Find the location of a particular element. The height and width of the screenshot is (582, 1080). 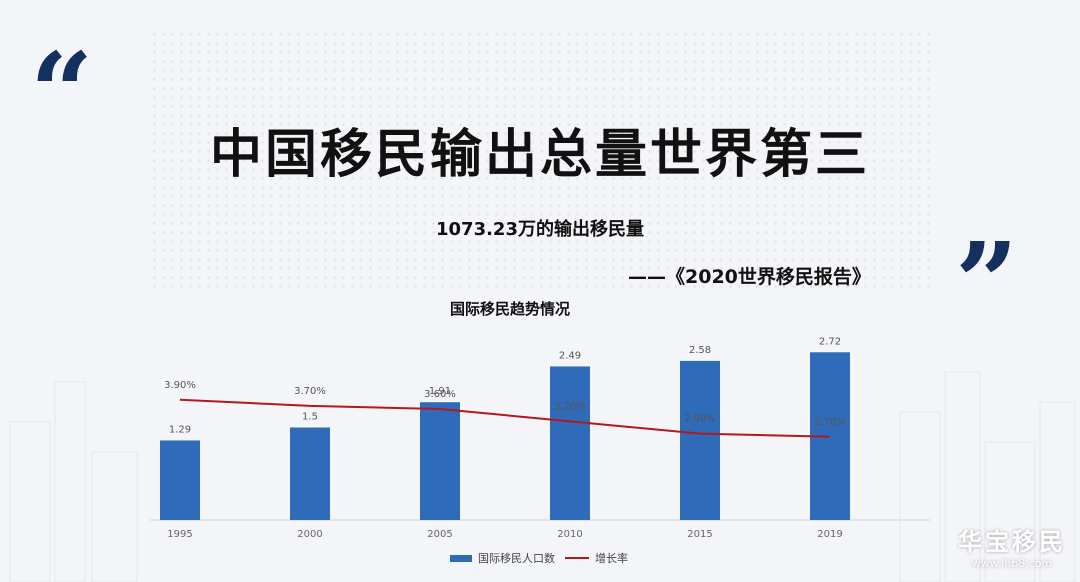

legend-line-label: 增长率 is located at coordinates (611, 558).